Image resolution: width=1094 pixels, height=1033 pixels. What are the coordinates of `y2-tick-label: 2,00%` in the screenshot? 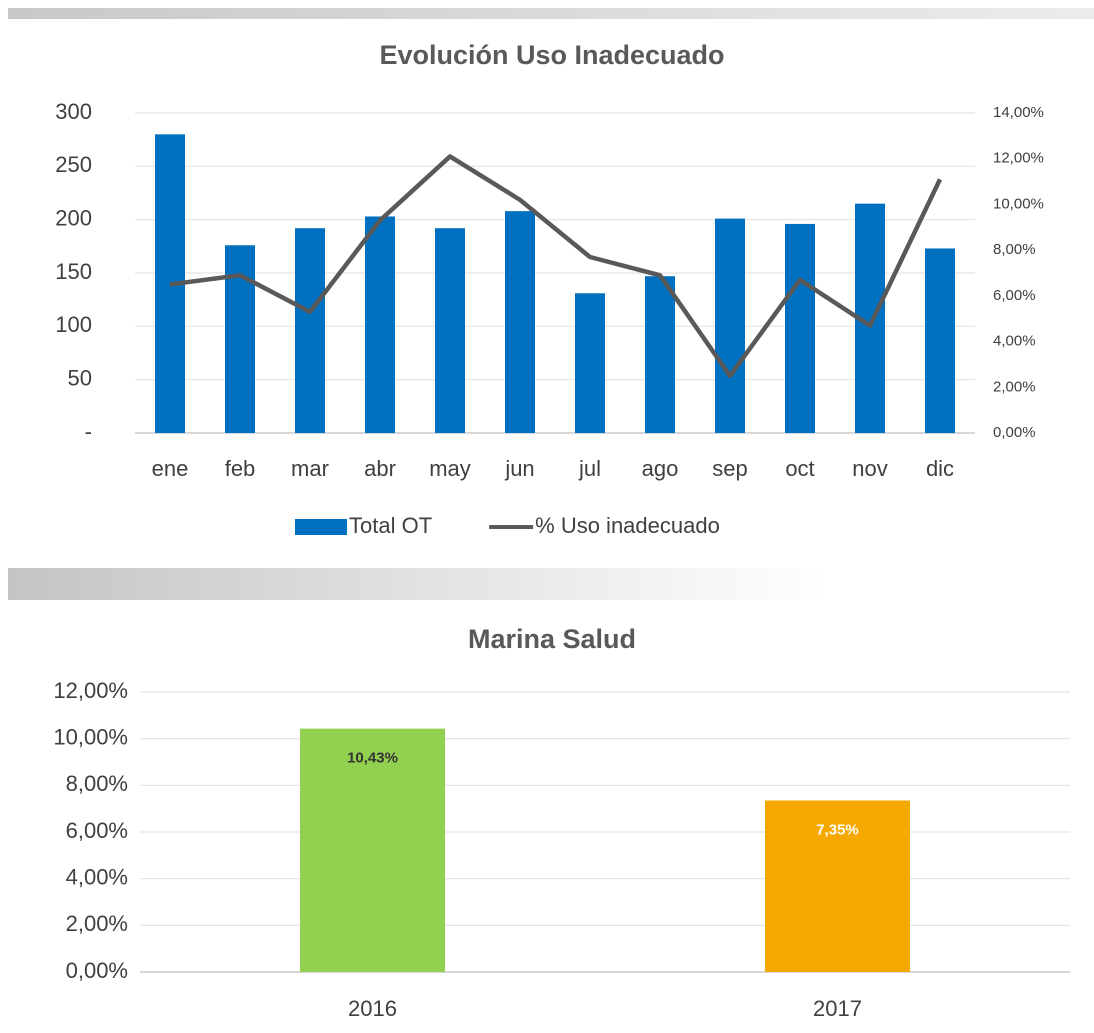 It's located at (1014, 386).